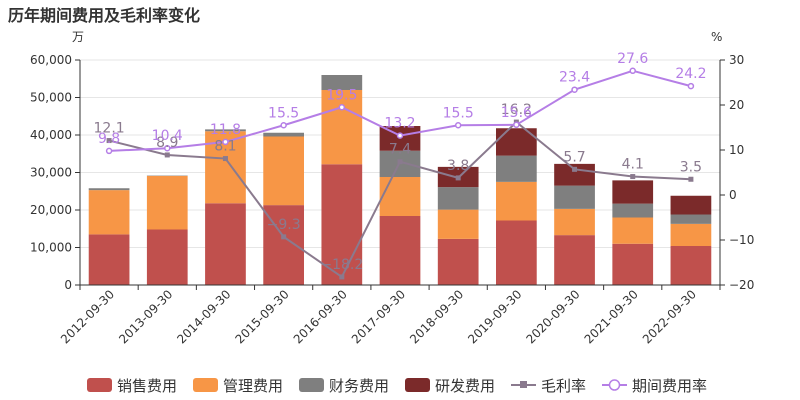 Image resolution: width=800 pixels, height=400 pixels. I want to click on legend: 销售费用 管理费用 财务费用 研发费用 毛利率 期间费用率, so click(397, 386).